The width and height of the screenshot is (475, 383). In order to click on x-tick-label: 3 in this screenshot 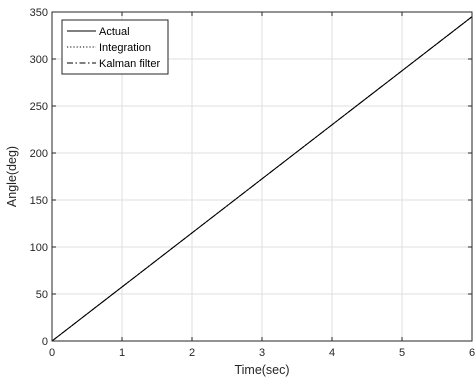, I will do `click(262, 353)`.